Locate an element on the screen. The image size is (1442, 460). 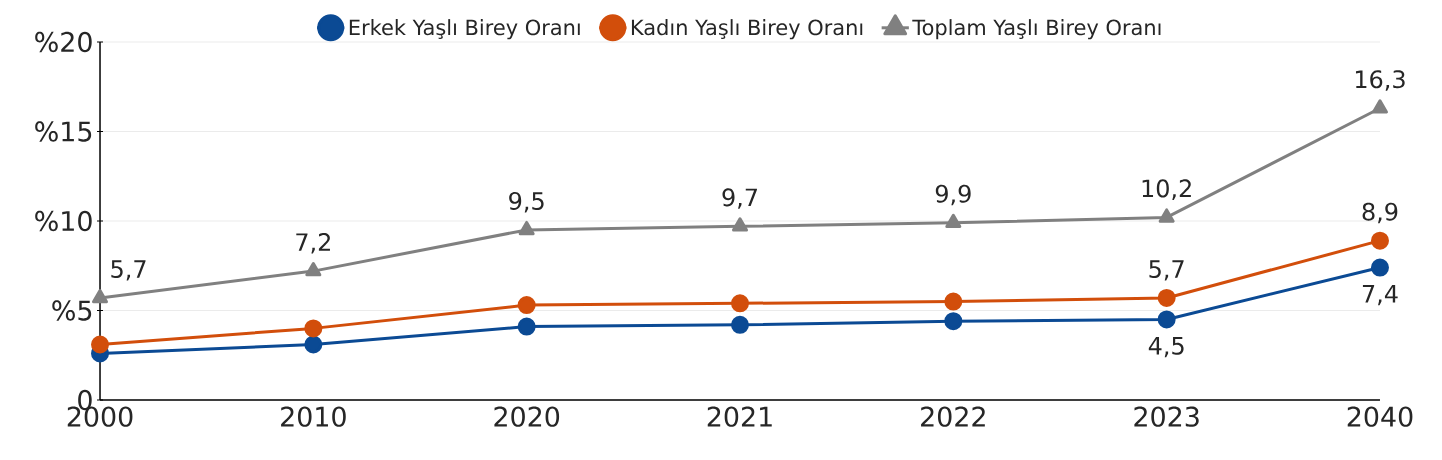
data-label: 7,4 is located at coordinates (1380, 295).